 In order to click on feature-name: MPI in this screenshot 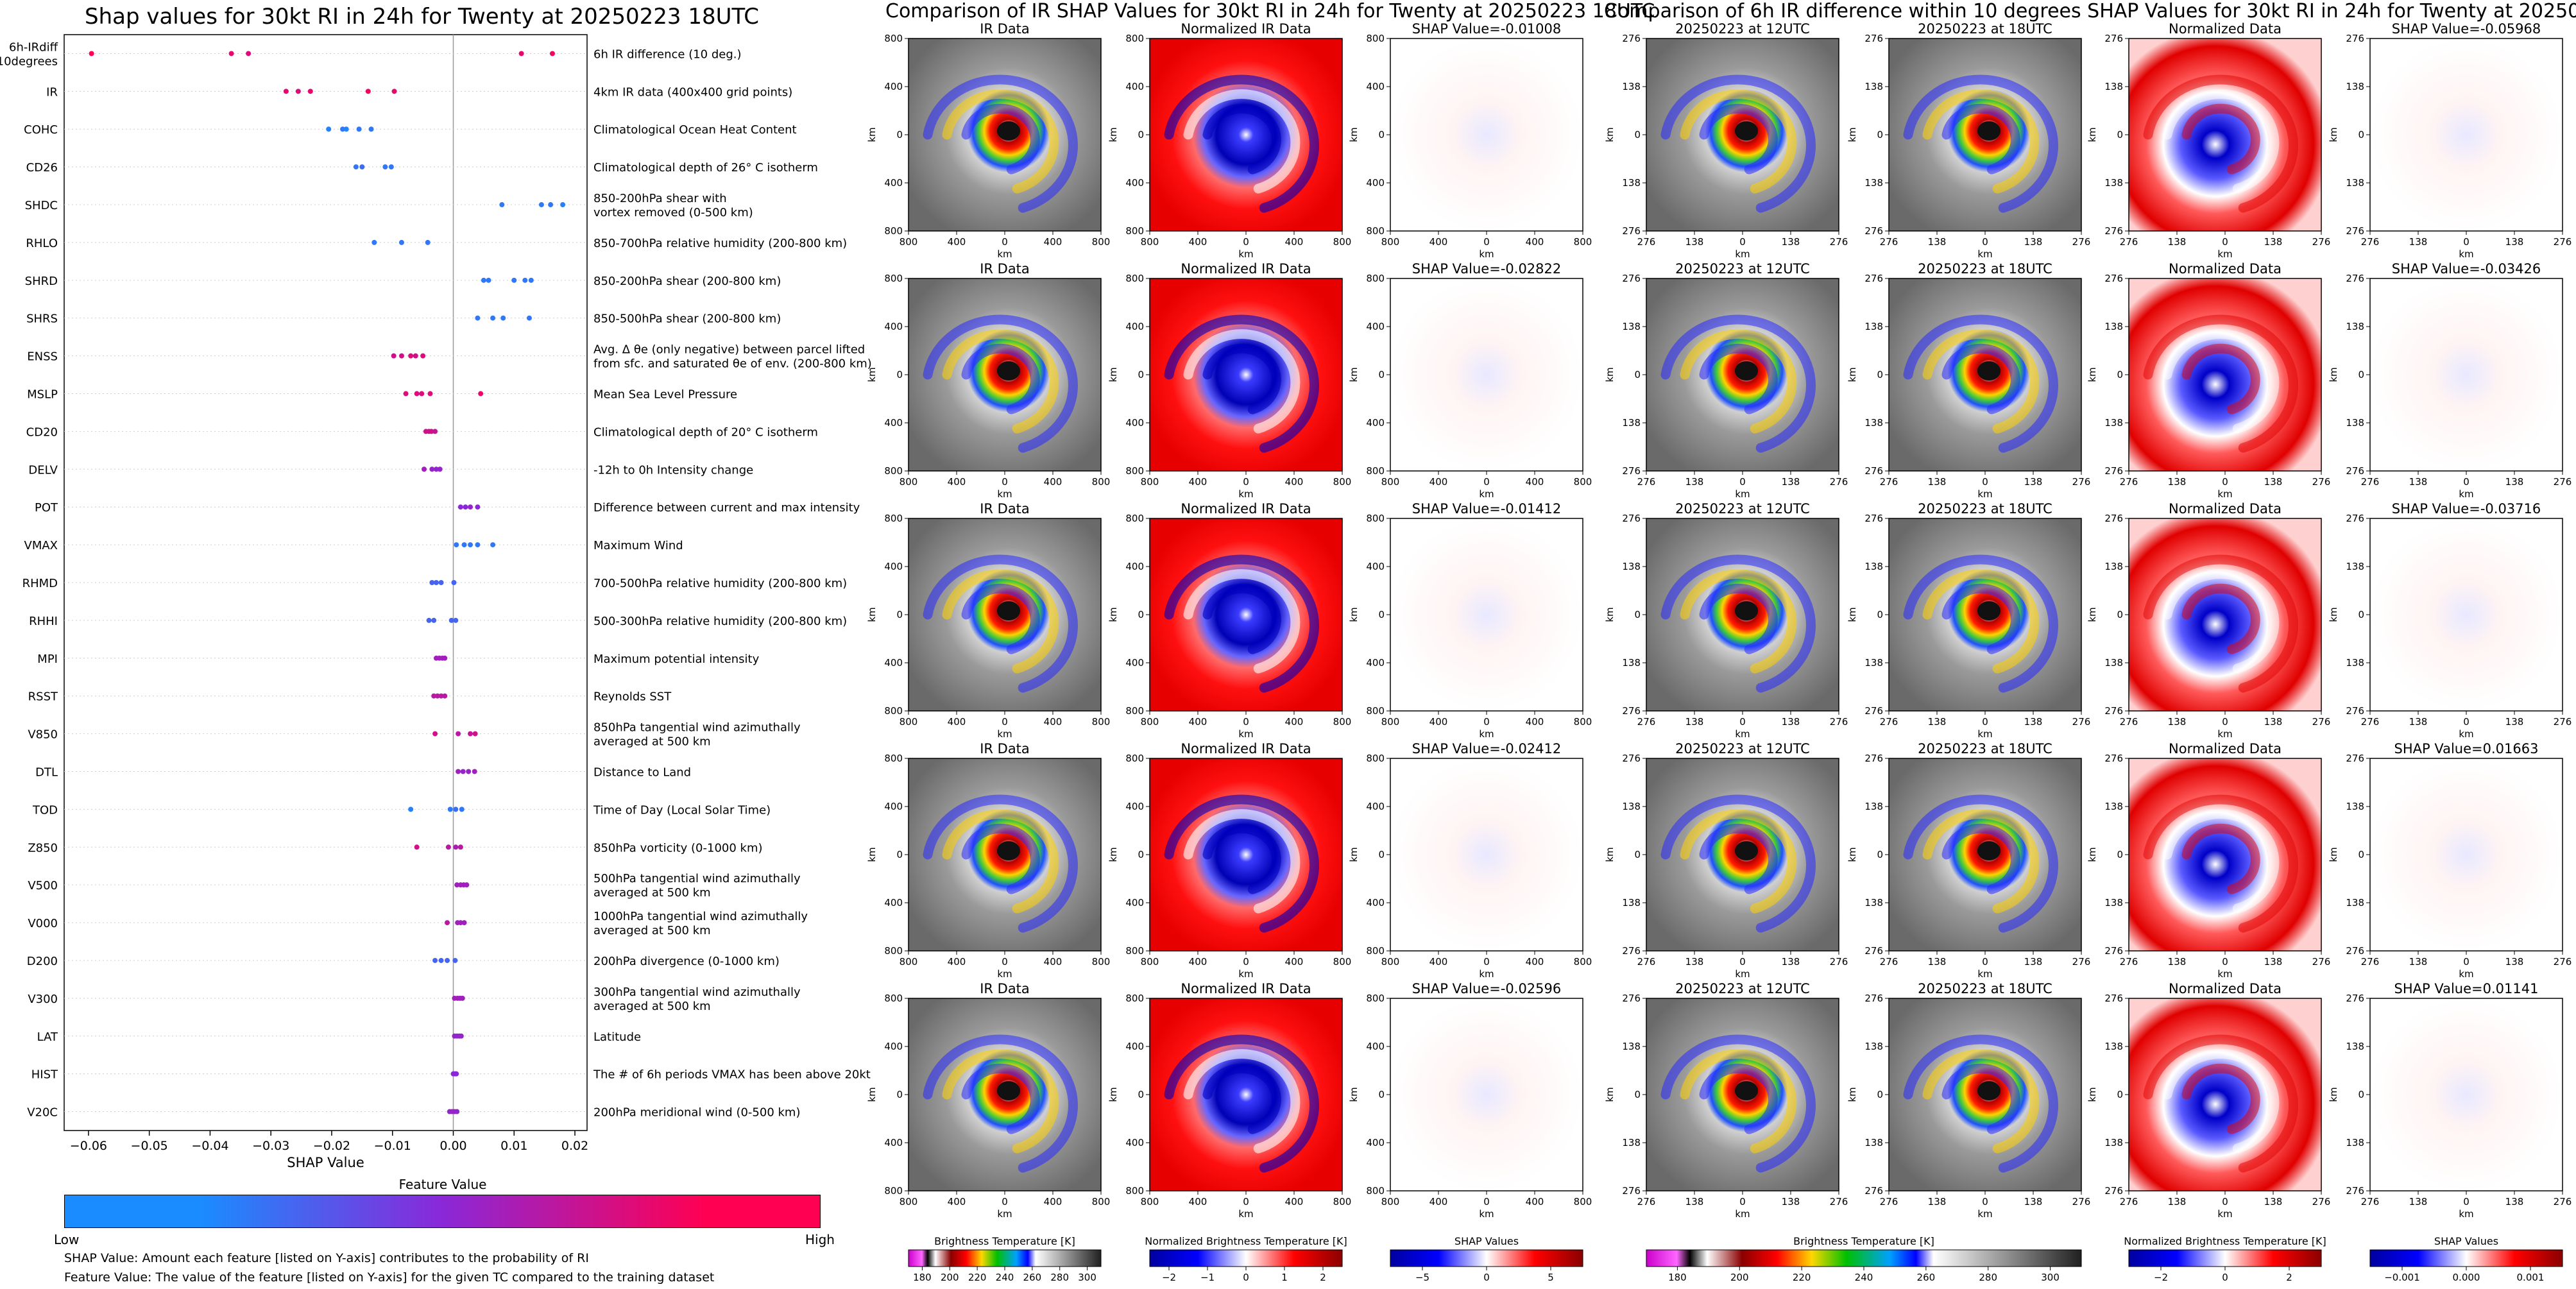, I will do `click(48, 659)`.